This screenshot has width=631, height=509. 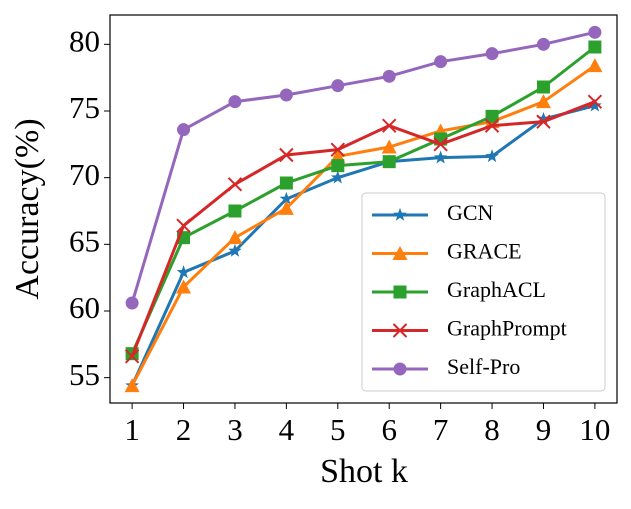 I want to click on x-tick-label: 10, so click(x=594, y=429).